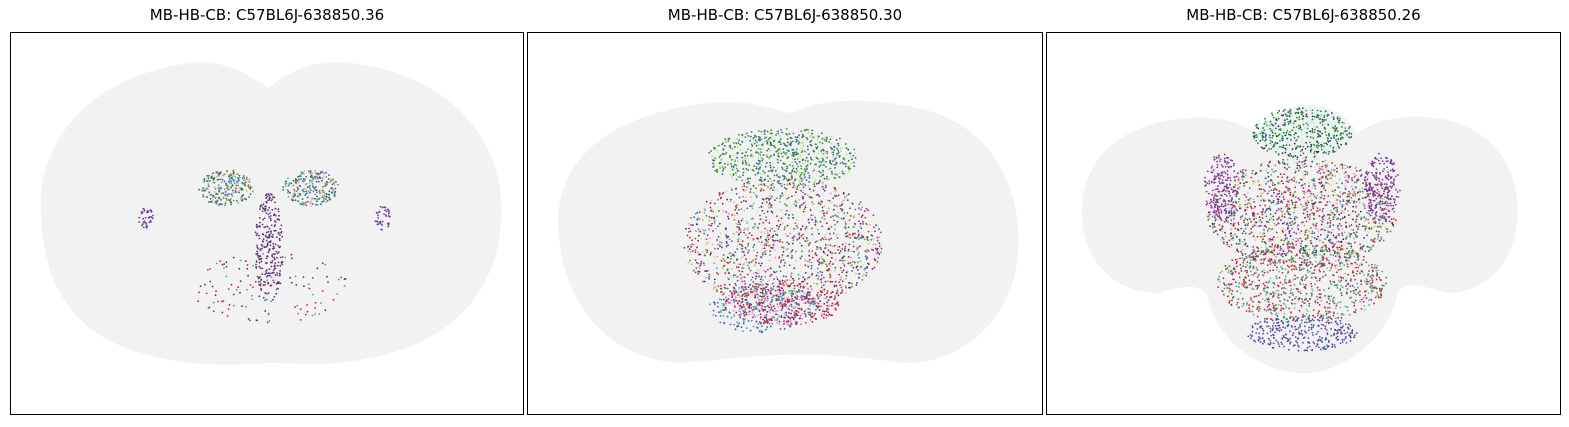 This screenshot has height=427, width=1569. Describe the element at coordinates (785, 15) in the screenshot. I see `panel-title: MB-HB-CB: C57BL6J-638850.30` at that location.